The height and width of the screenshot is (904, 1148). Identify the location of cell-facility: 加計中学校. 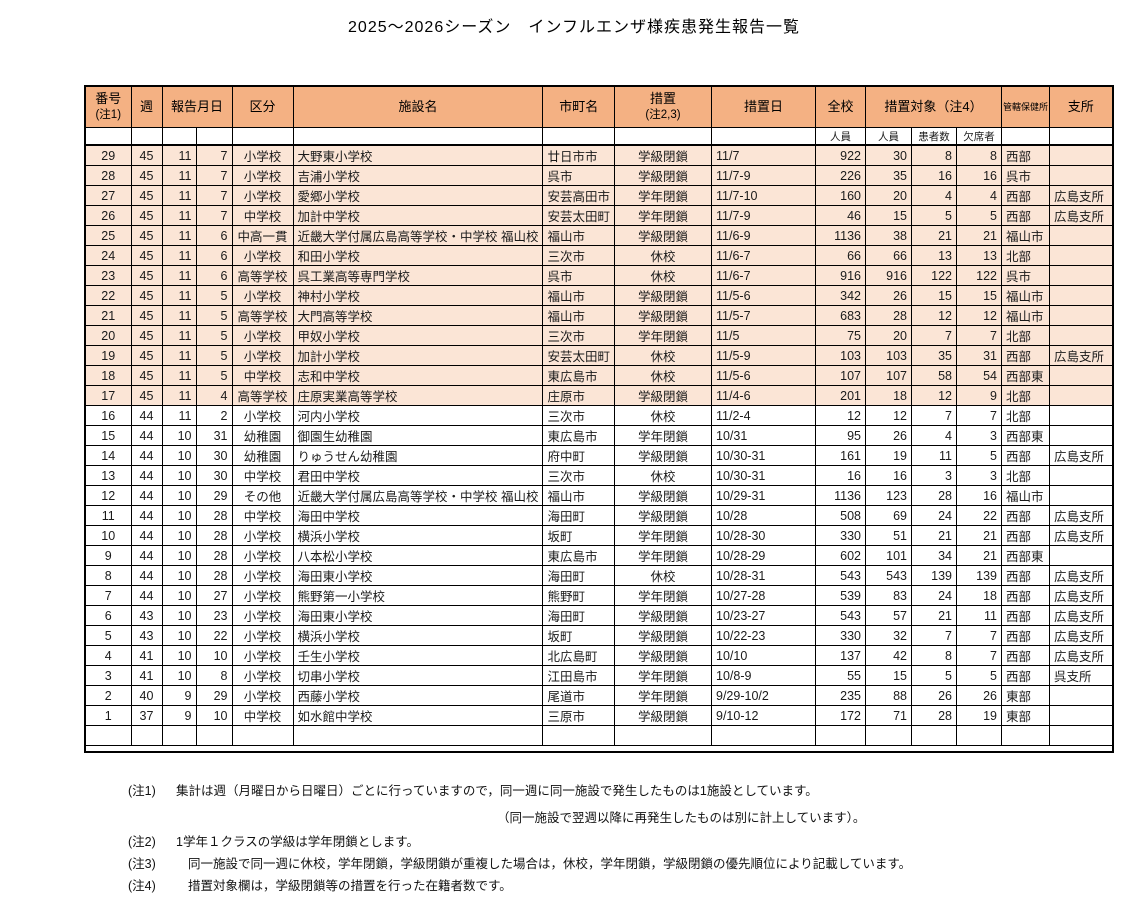
(418, 215).